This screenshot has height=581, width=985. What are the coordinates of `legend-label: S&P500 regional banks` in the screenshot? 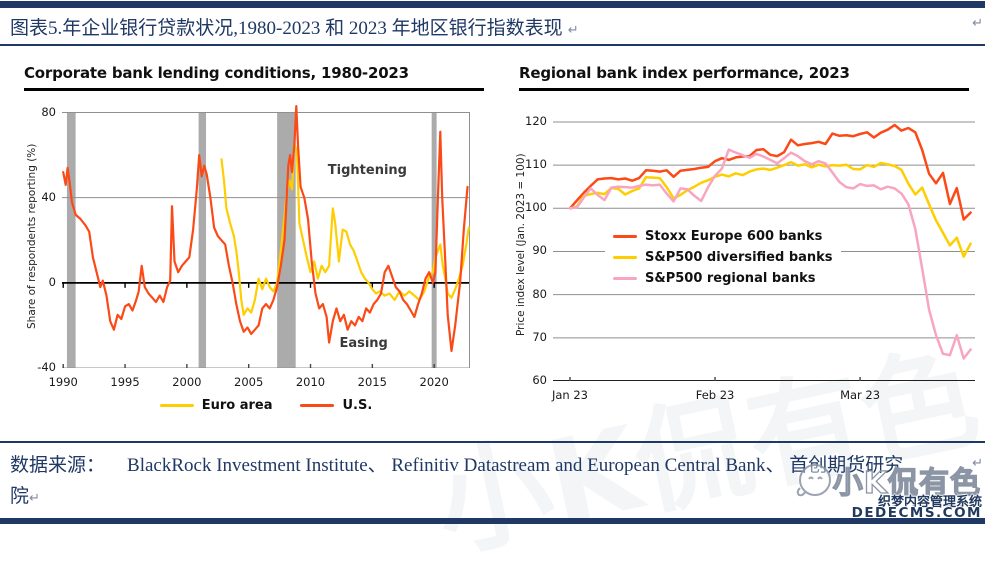 It's located at (730, 278).